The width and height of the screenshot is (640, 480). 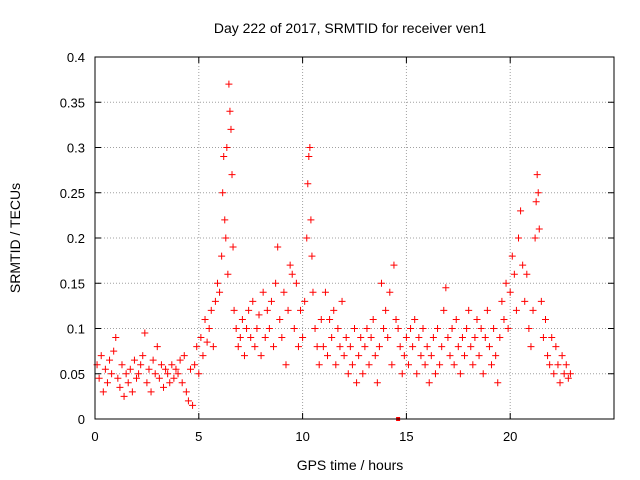 I want to click on y-tick-label: 0.15, so click(x=72, y=283).